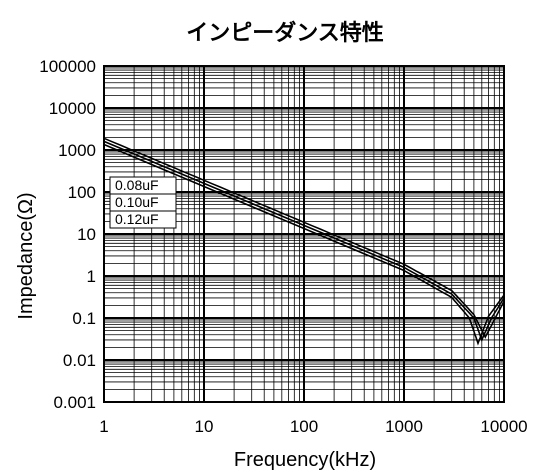 The width and height of the screenshot is (535, 473). What do you see at coordinates (137, 219) in the screenshot?
I see `legend-item-label: 0.12uF` at bounding box center [137, 219].